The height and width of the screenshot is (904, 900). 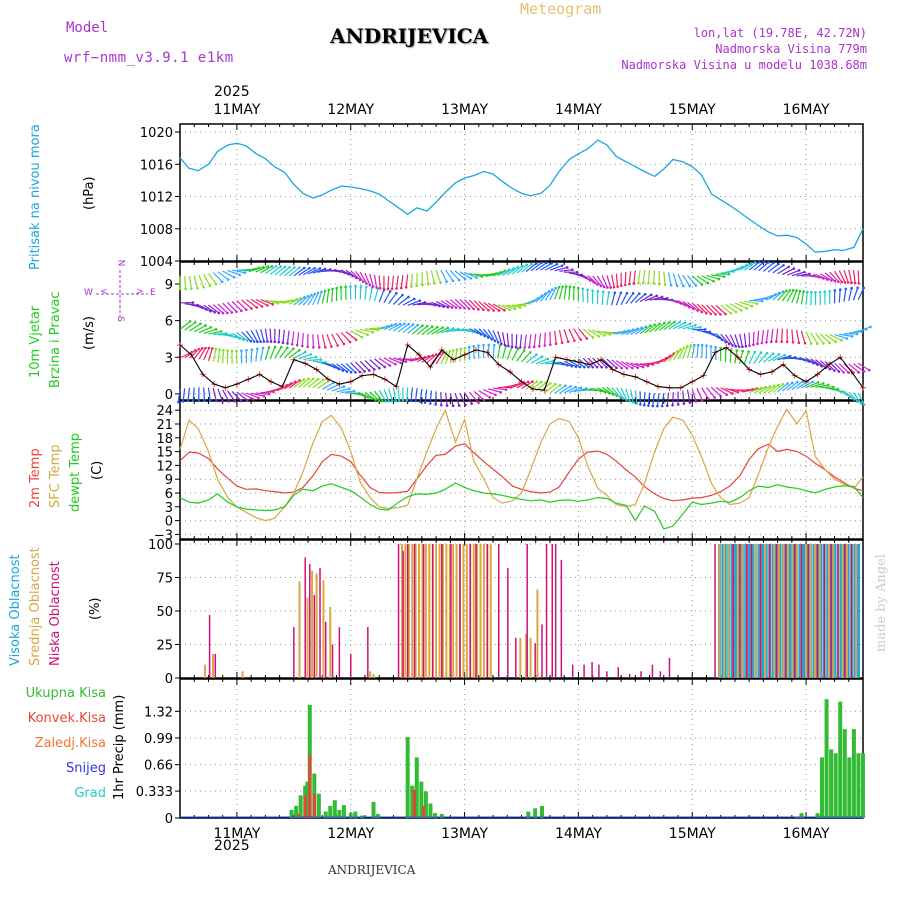 I want to click on y-tick-label-cloud: 75, so click(x=164, y=579).